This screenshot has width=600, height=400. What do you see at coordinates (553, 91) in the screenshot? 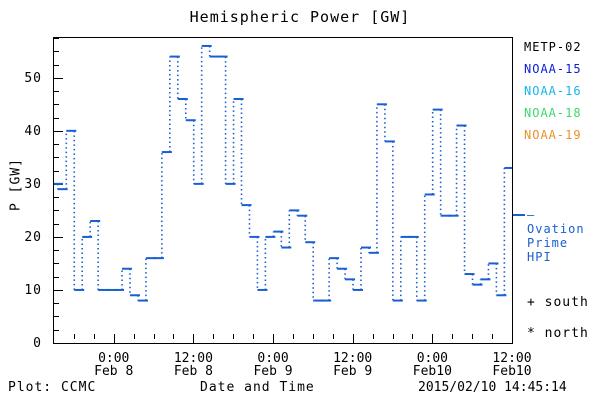
I see `legend-entry: NOAA-16` at bounding box center [553, 91].